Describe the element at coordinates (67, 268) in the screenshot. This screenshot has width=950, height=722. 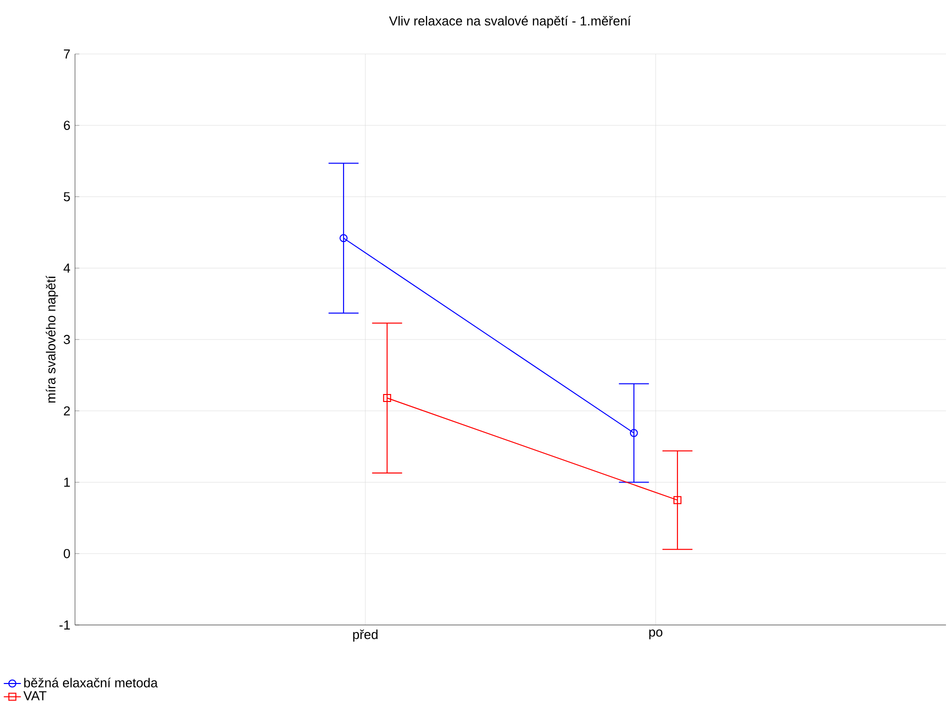
I see `y-tick-label: 4` at that location.